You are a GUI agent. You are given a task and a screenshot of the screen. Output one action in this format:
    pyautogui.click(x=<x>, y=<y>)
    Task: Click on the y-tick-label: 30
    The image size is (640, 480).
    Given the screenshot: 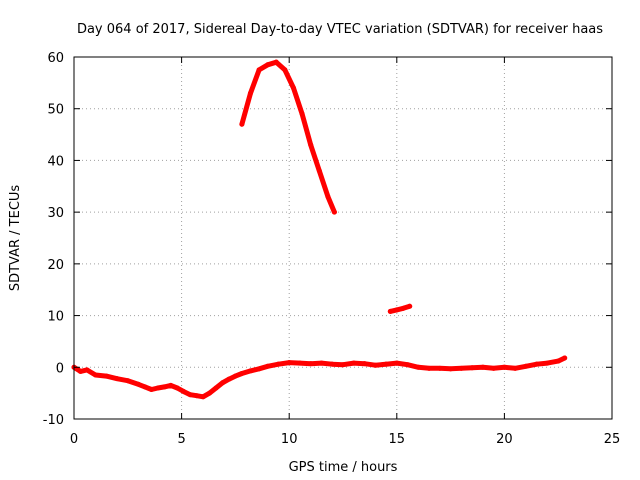 What is the action you would take?
    pyautogui.click(x=55, y=213)
    